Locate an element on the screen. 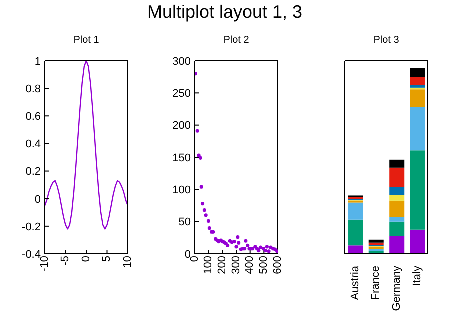  chart-title: Plot 1 is located at coordinates (86, 40).